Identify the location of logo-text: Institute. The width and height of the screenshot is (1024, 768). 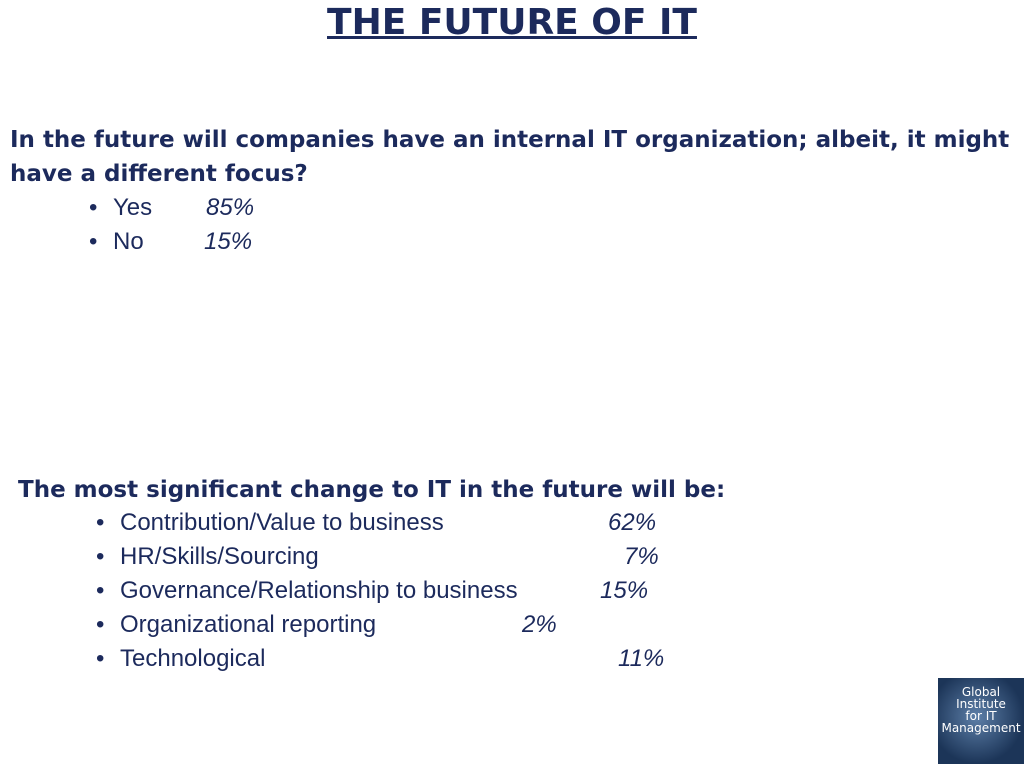
(981, 704).